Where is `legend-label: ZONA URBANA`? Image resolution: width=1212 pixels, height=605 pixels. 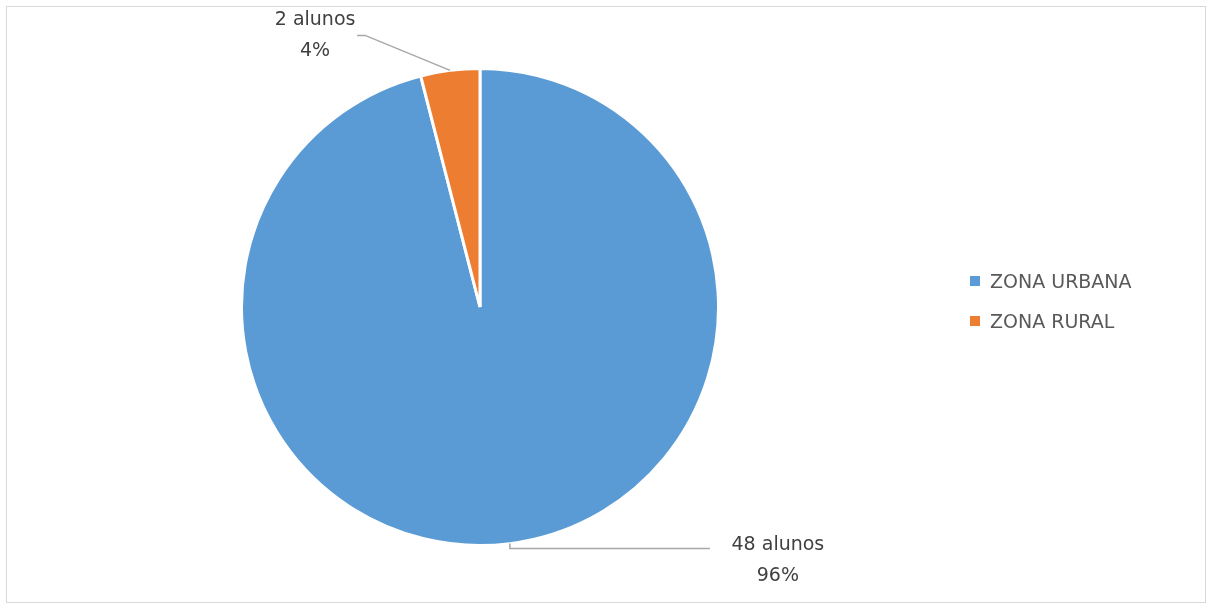 legend-label: ZONA URBANA is located at coordinates (1061, 281).